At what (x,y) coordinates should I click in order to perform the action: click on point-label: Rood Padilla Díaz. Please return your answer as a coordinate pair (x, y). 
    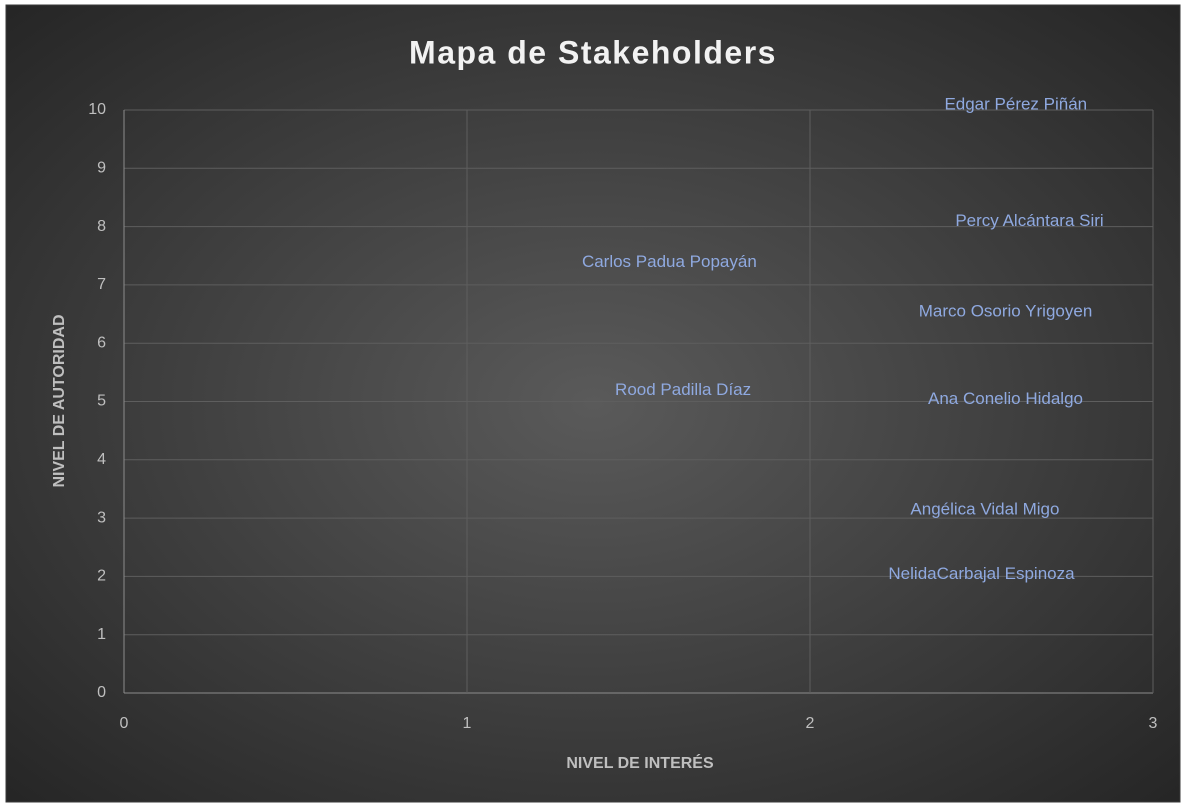
    Looking at the image, I should click on (683, 389).